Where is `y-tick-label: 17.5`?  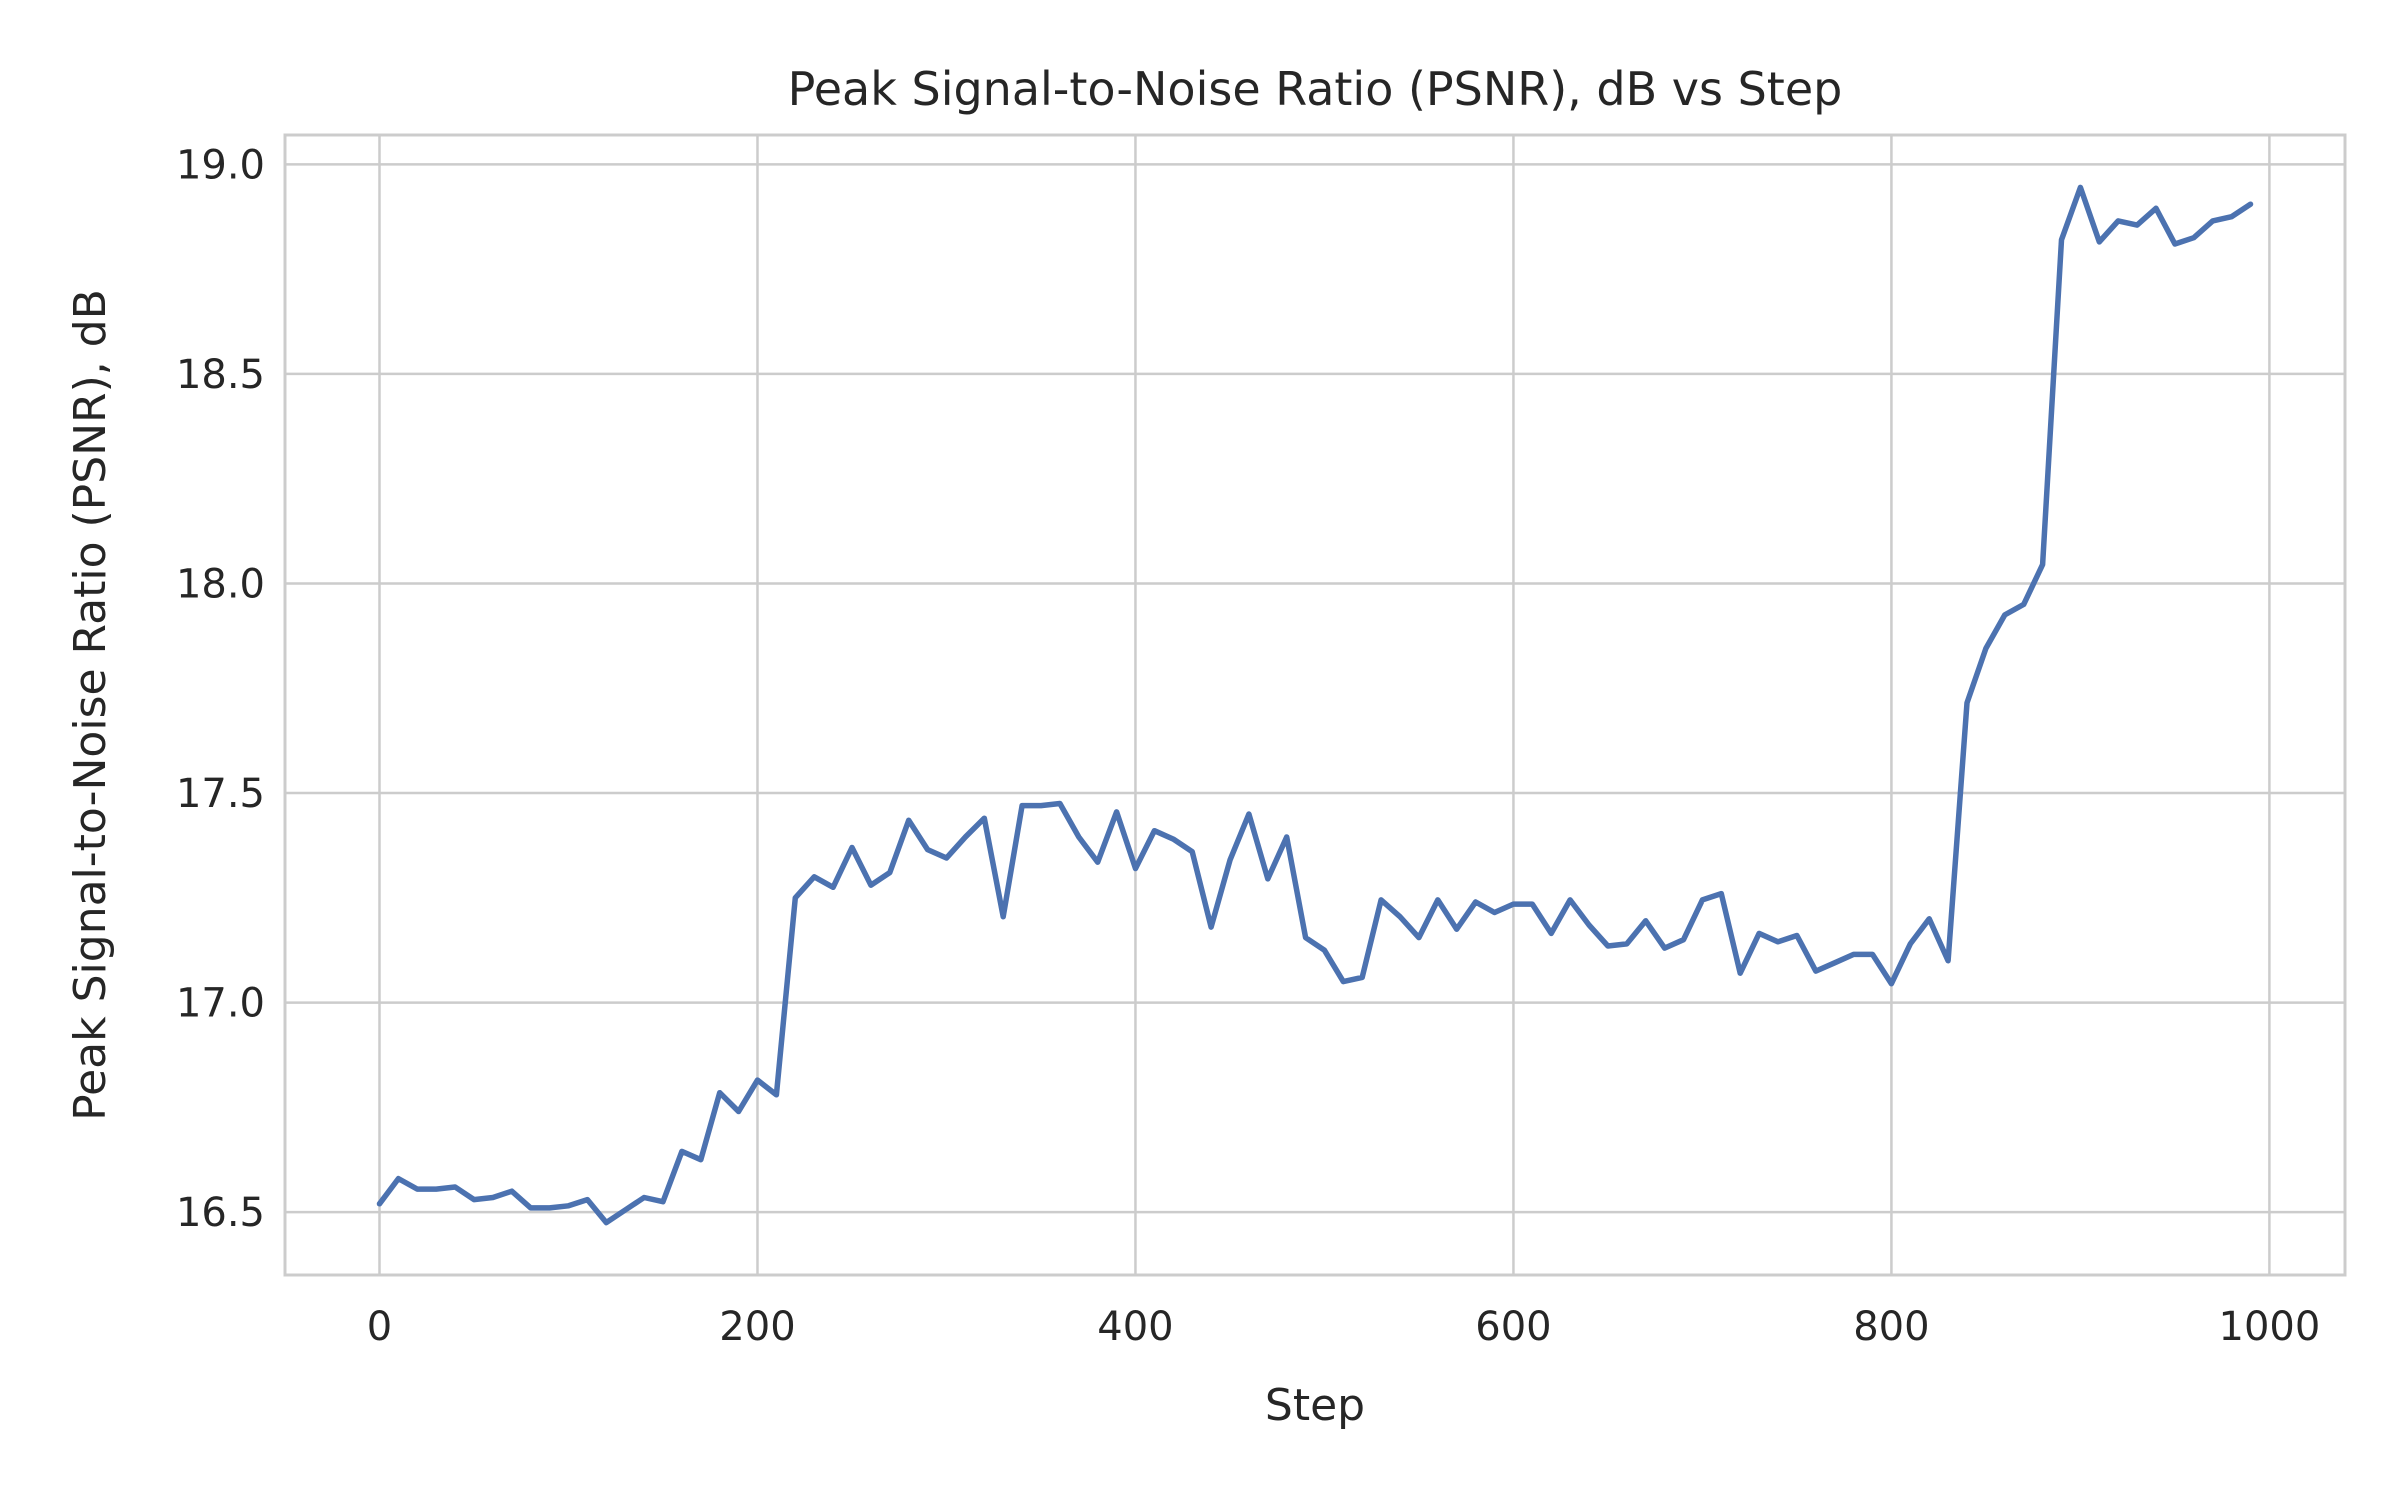
y-tick-label: 17.5 is located at coordinates (220, 794).